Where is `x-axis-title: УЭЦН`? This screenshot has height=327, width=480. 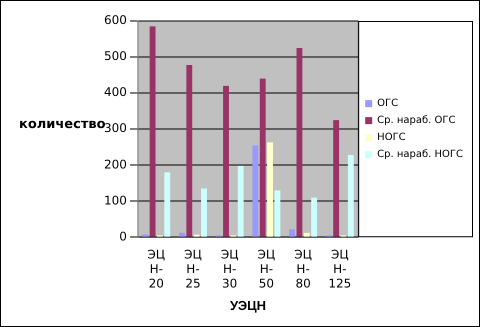
x-axis-title: УЭЦН is located at coordinates (248, 305).